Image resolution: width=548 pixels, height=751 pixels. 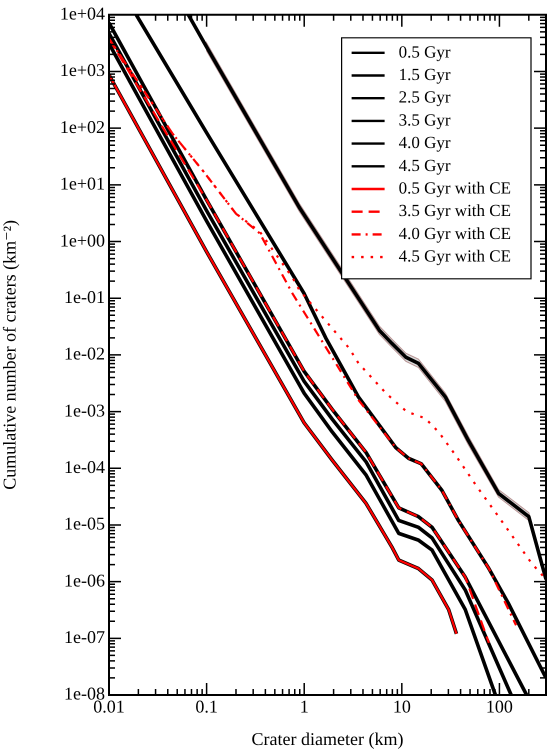 I want to click on y-tick-label: 1e-07, so click(x=84, y=637).